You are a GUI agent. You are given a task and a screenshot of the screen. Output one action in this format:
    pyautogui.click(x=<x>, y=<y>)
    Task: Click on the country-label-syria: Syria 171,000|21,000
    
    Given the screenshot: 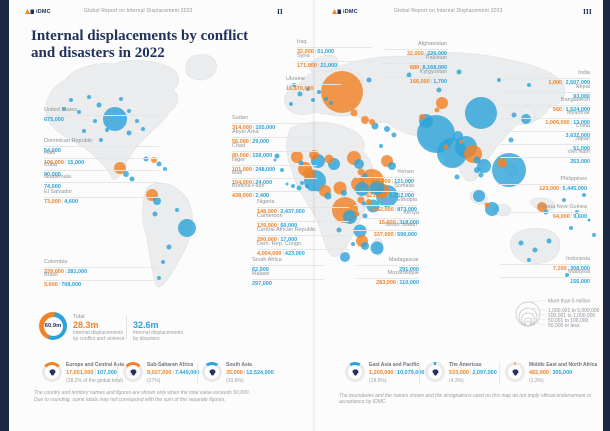 What is the action you would take?
    pyautogui.click(x=334, y=61)
    